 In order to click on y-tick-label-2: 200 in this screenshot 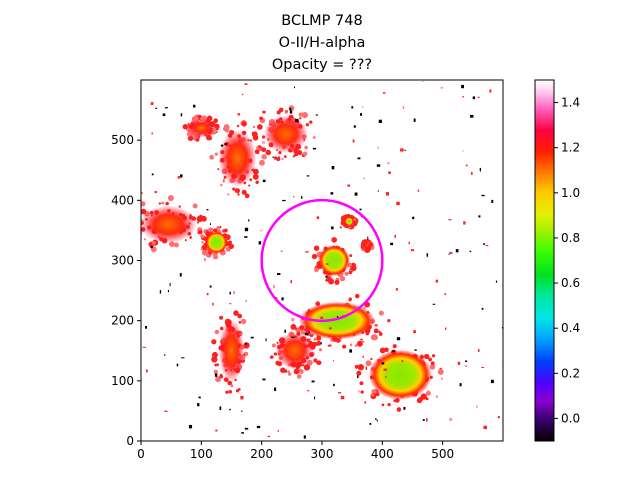, I will do `click(122, 321)`.